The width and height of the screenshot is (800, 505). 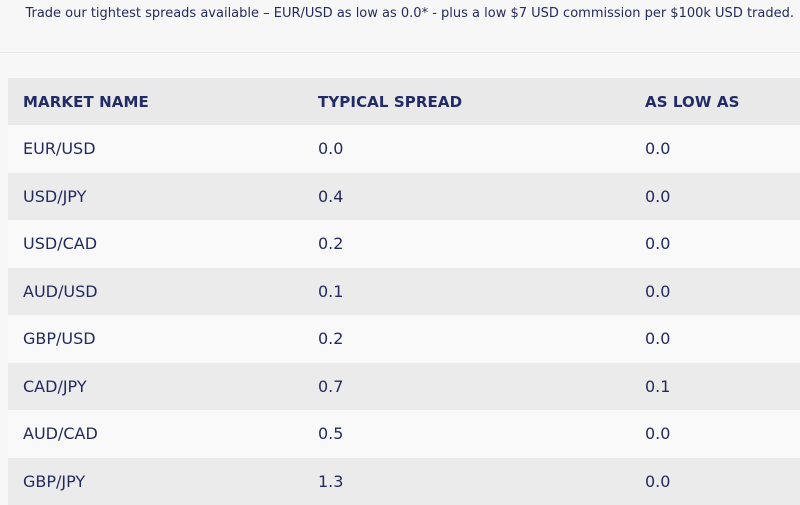 I want to click on table-row: EUR/USD 0.0 0.0, so click(x=404, y=149).